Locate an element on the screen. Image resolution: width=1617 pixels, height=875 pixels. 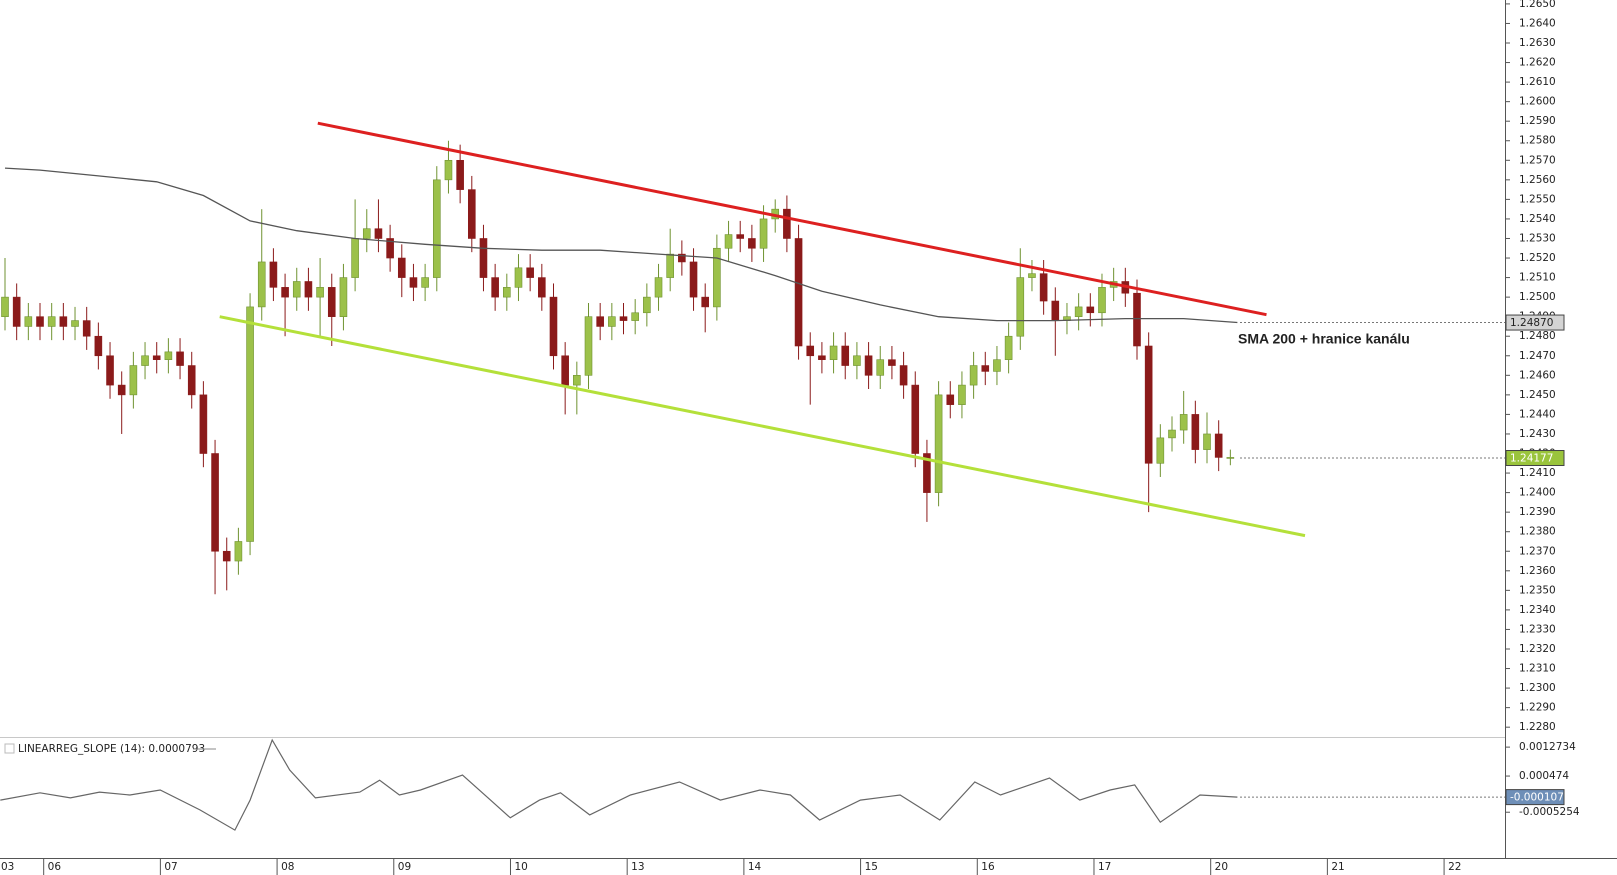
y-tick-label: 1.2650 is located at coordinates (1537, 5).